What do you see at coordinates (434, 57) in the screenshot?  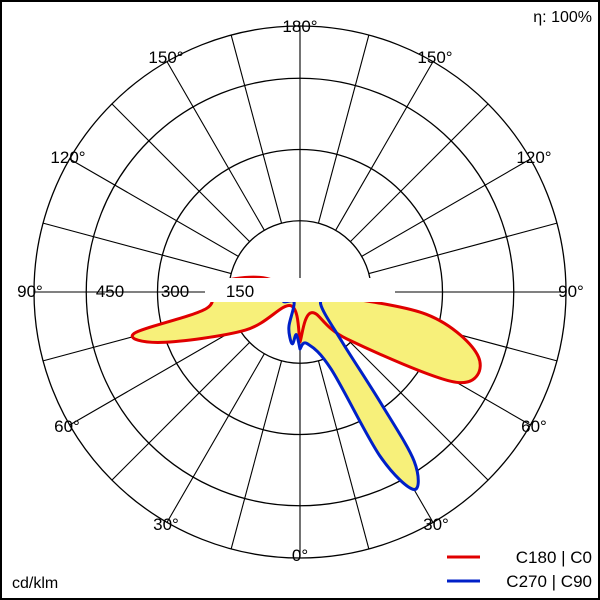 I see `angle-label-150-right: 150°` at bounding box center [434, 57].